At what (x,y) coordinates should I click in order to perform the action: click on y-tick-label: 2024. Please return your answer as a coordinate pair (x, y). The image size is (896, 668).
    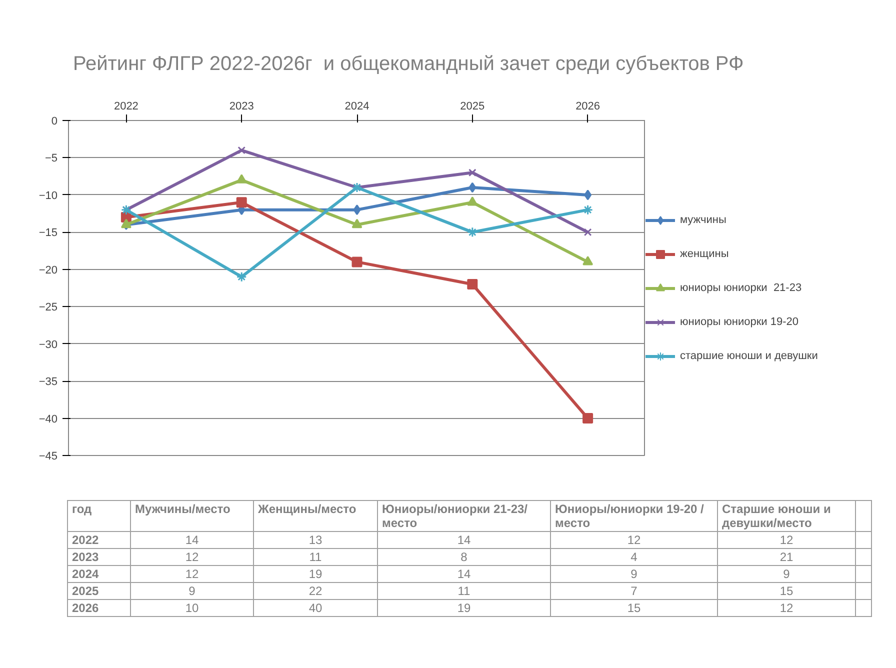
    Looking at the image, I should click on (99, 574).